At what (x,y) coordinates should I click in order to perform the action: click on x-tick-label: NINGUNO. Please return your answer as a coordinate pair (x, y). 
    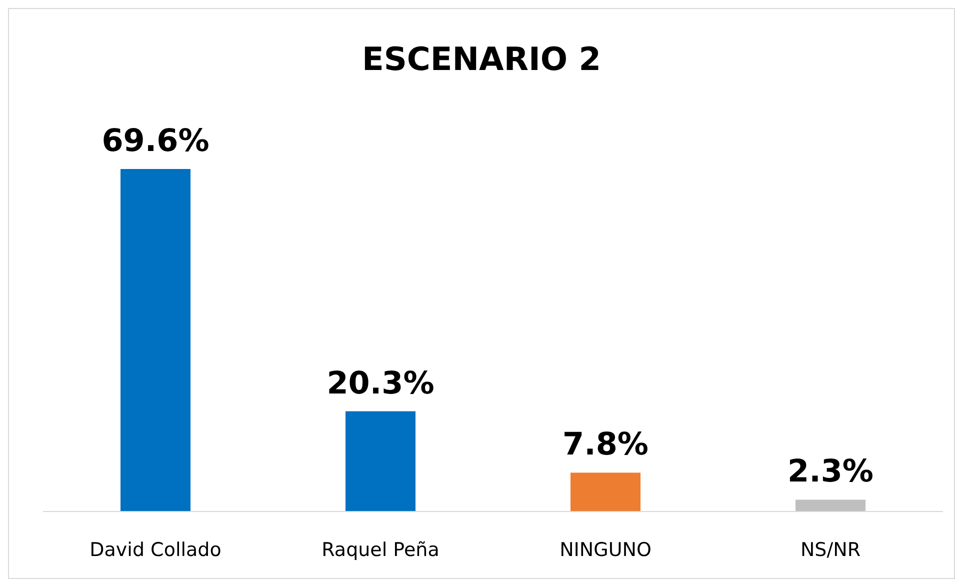
    Looking at the image, I should click on (606, 550).